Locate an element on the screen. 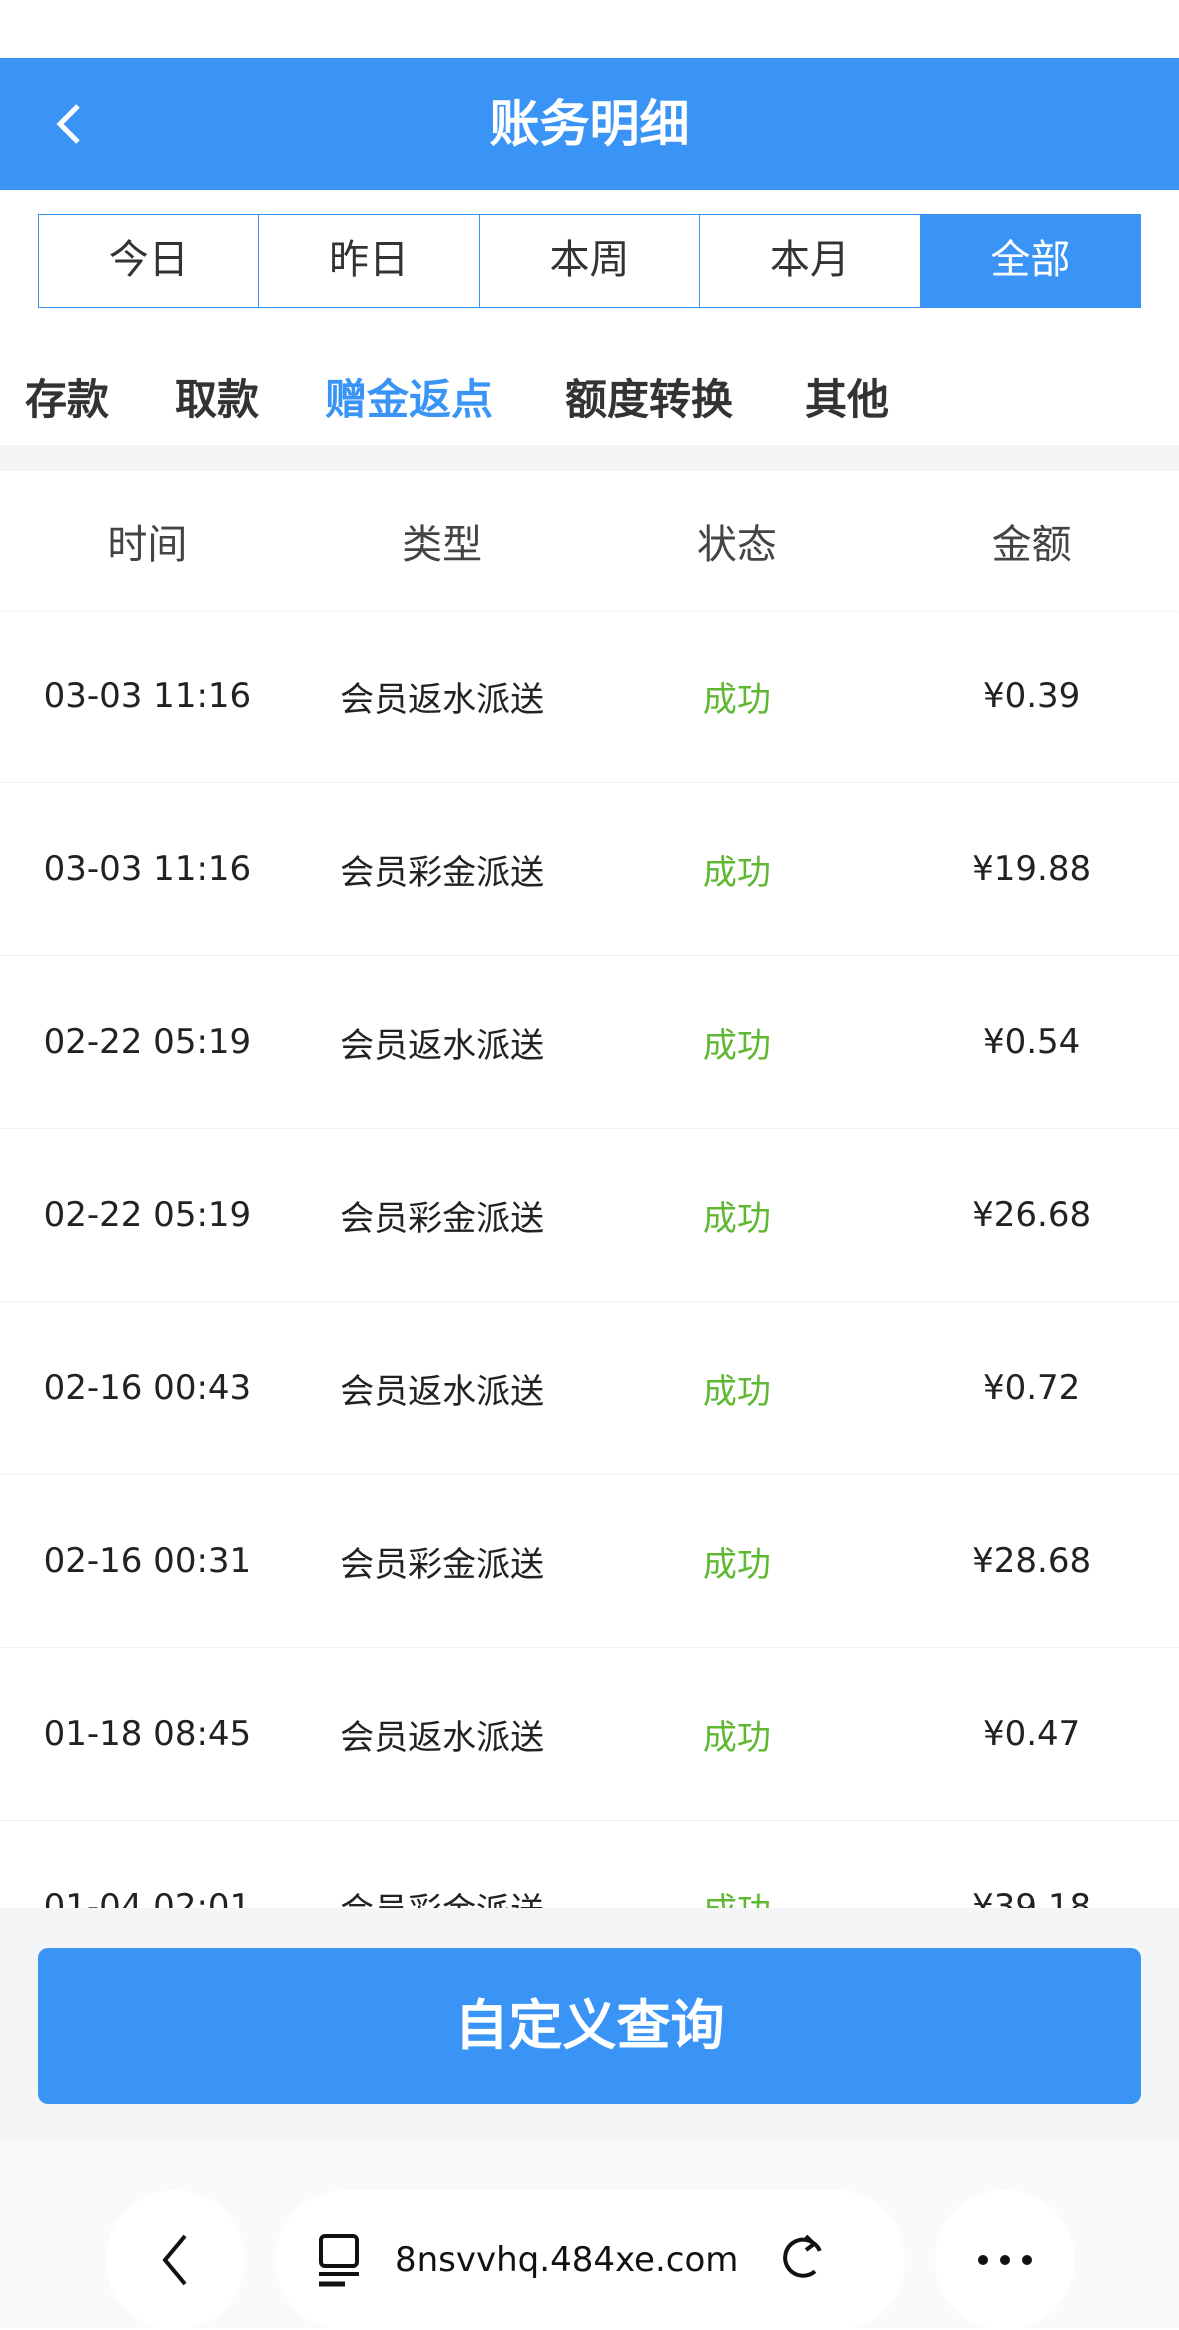 Image resolution: width=1179 pixels, height=2330 pixels. tab-yesterday: 昨日 is located at coordinates (369, 261).